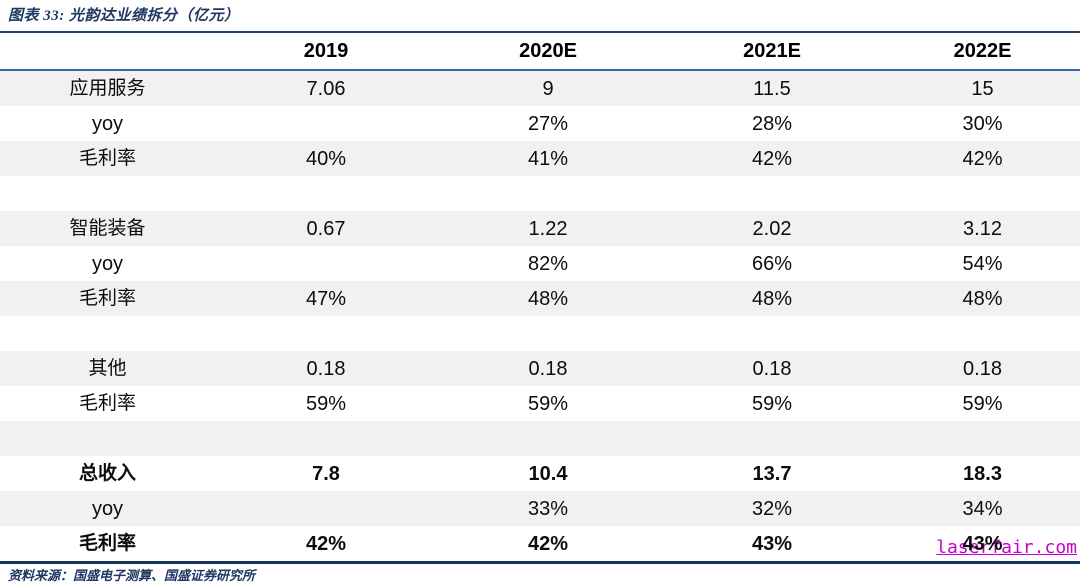 The width and height of the screenshot is (1080, 586). Describe the element at coordinates (326, 228) in the screenshot. I see `cell: 0.67` at that location.